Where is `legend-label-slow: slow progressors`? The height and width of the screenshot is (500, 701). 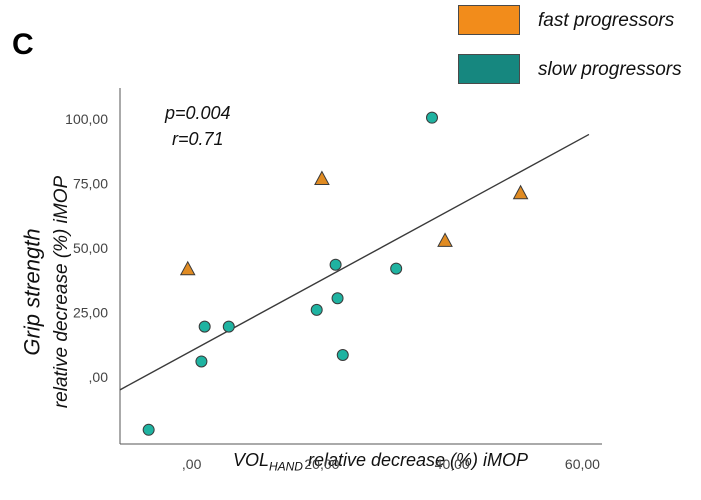
legend-label-slow: slow progressors is located at coordinates (610, 69).